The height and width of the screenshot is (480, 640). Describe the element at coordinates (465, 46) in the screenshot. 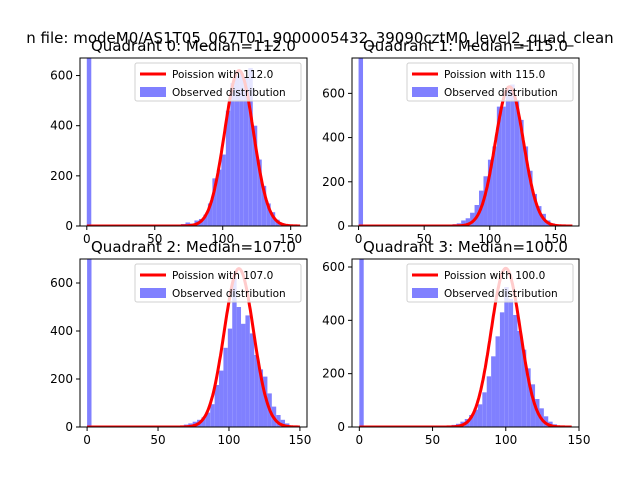

I see `quadrant-1-title: Quadrant 1: Median=115.0` at that location.